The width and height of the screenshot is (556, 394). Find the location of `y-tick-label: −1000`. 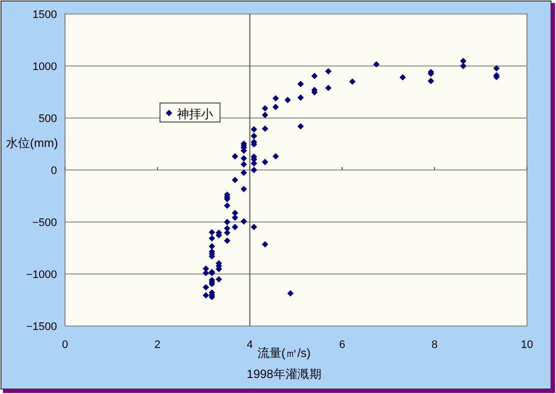

y-tick-label: −1000 is located at coordinates (41, 275).